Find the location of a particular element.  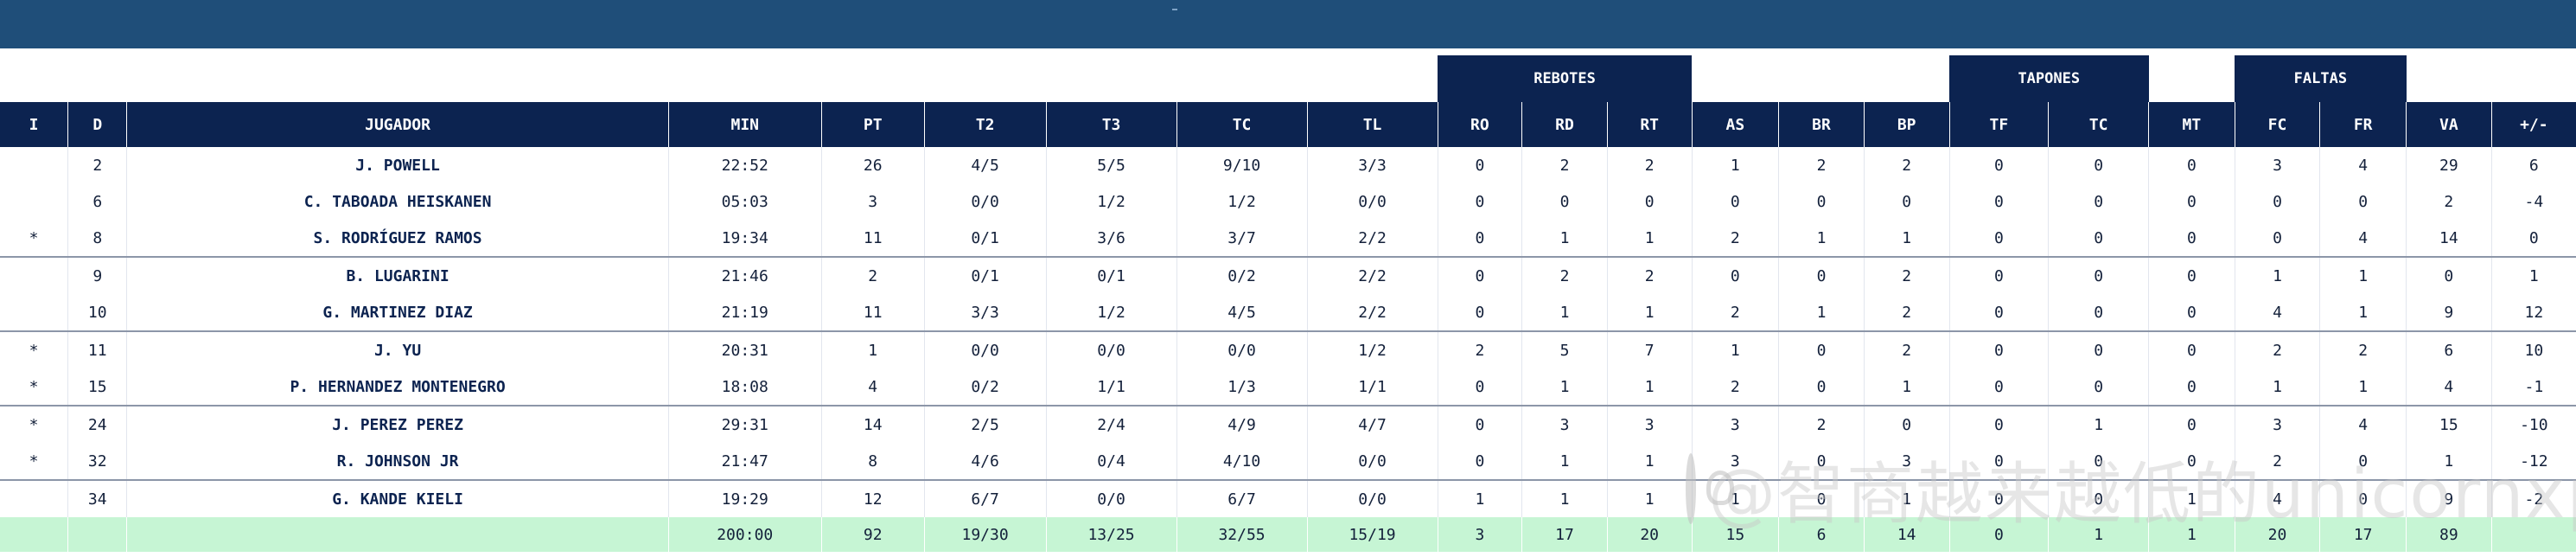

top-bar is located at coordinates (1288, 24).